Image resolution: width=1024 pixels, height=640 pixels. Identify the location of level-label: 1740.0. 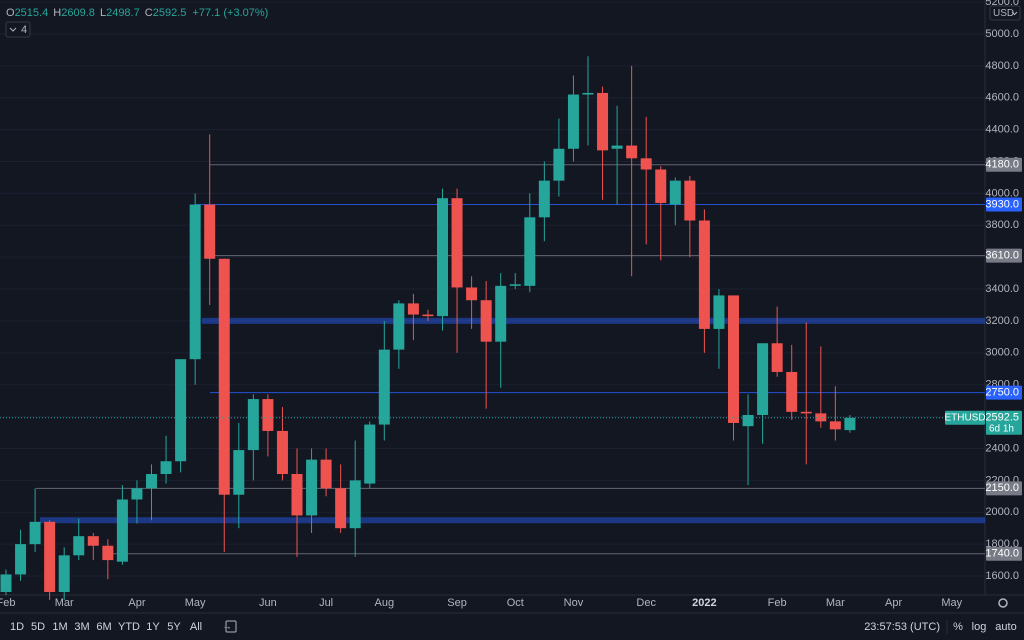
(1002, 554).